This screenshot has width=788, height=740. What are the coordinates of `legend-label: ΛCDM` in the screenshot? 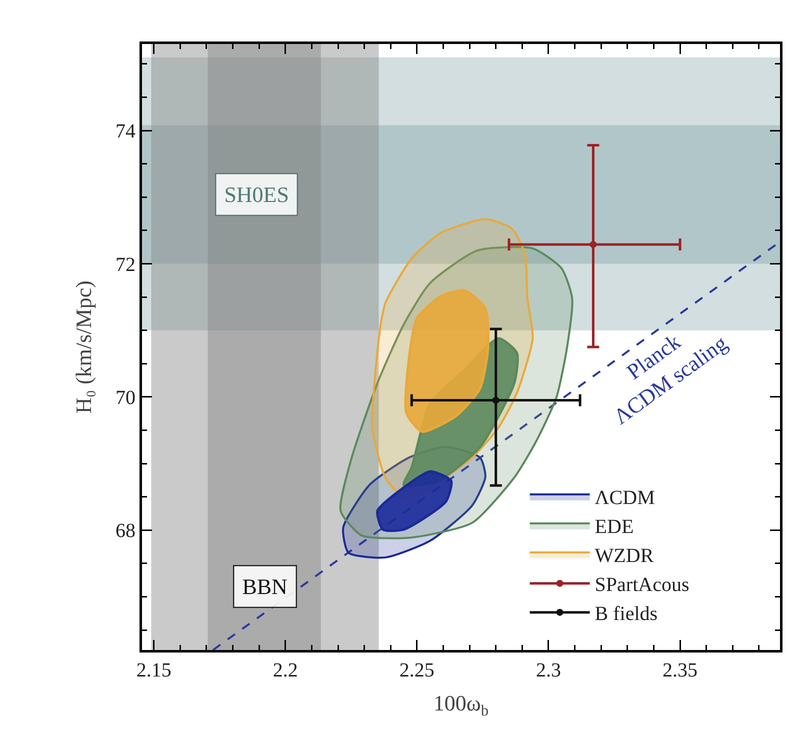 It's located at (625, 498).